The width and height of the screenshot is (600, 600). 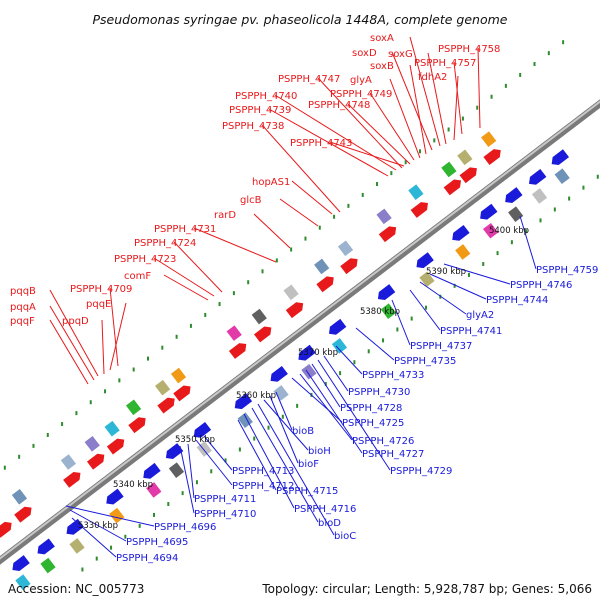 What do you see at coordinates (318, 353) in the screenshot?
I see `kbp-label: 5370 kbp` at bounding box center [318, 353].